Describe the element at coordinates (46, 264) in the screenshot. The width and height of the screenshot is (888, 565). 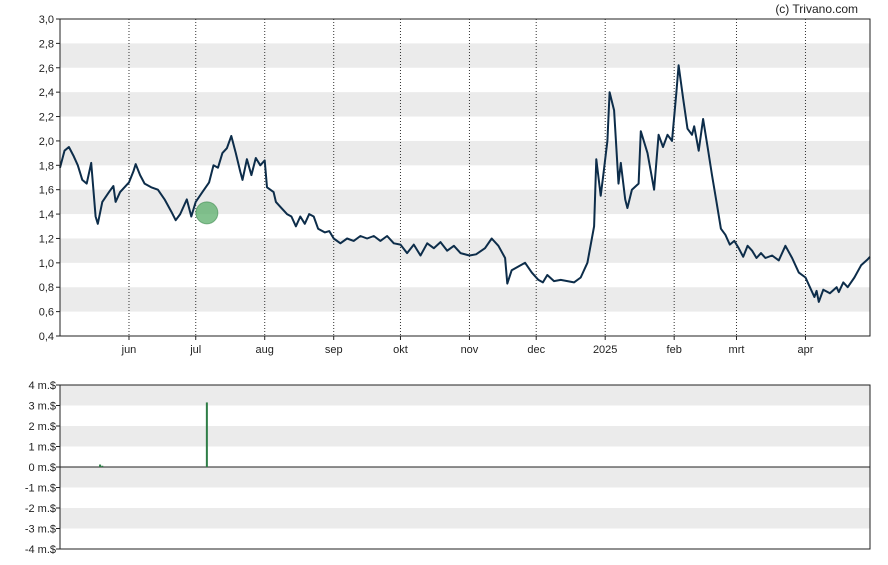
I see `y-tick-label: 1,0` at that location.